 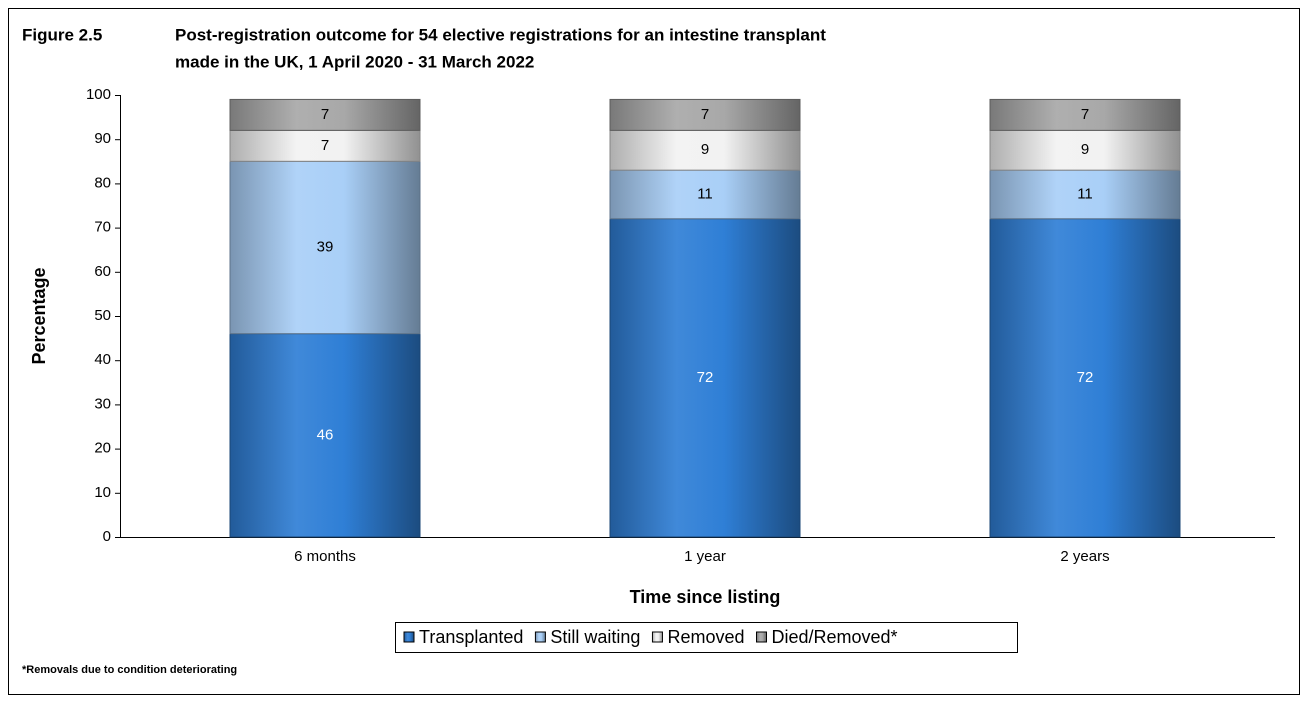 What do you see at coordinates (102, 315) in the screenshot?
I see `y-tick-label: 50` at bounding box center [102, 315].